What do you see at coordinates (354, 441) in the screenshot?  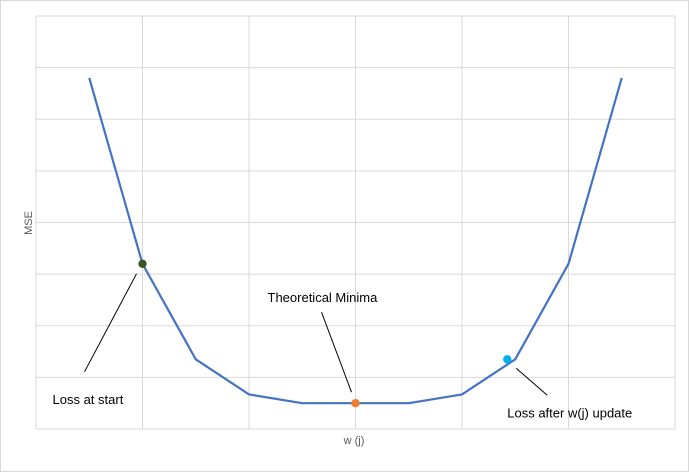 I see `x-axis-title: w (j)` at bounding box center [354, 441].